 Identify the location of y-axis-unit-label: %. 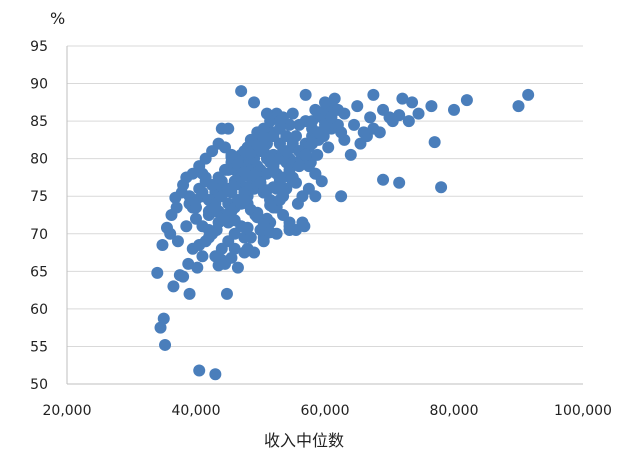
(57, 18).